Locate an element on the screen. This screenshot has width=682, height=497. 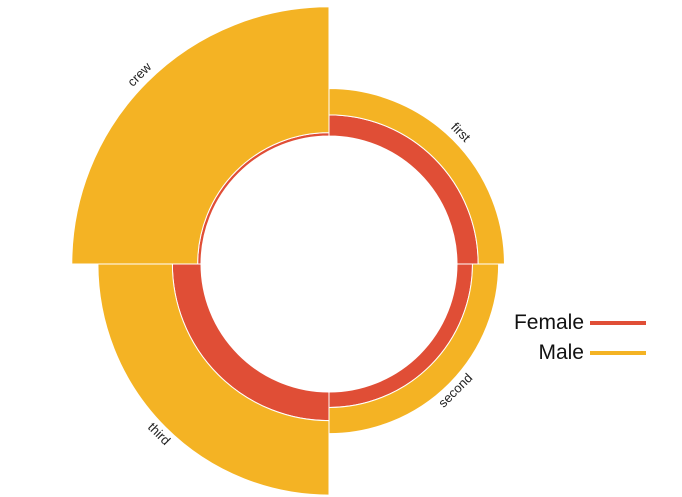
legend-label-female: Female is located at coordinates (548, 322).